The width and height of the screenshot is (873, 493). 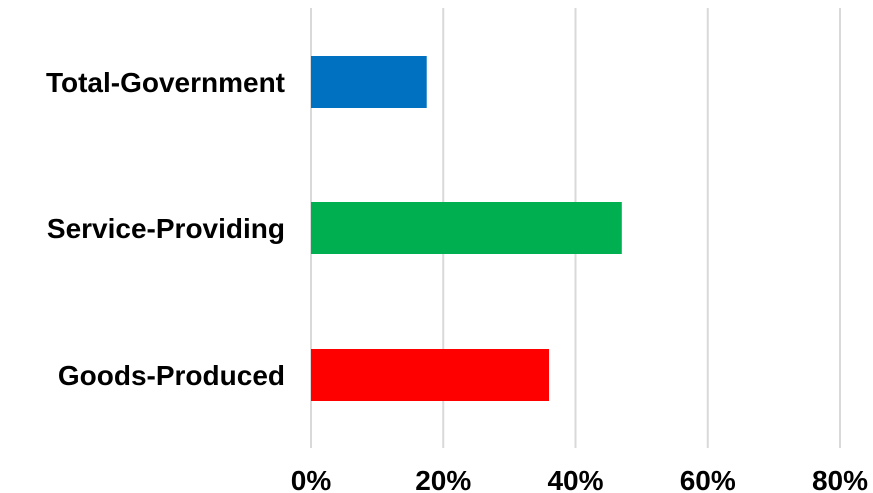 I want to click on category-label: Service-Providing, so click(x=166, y=228).